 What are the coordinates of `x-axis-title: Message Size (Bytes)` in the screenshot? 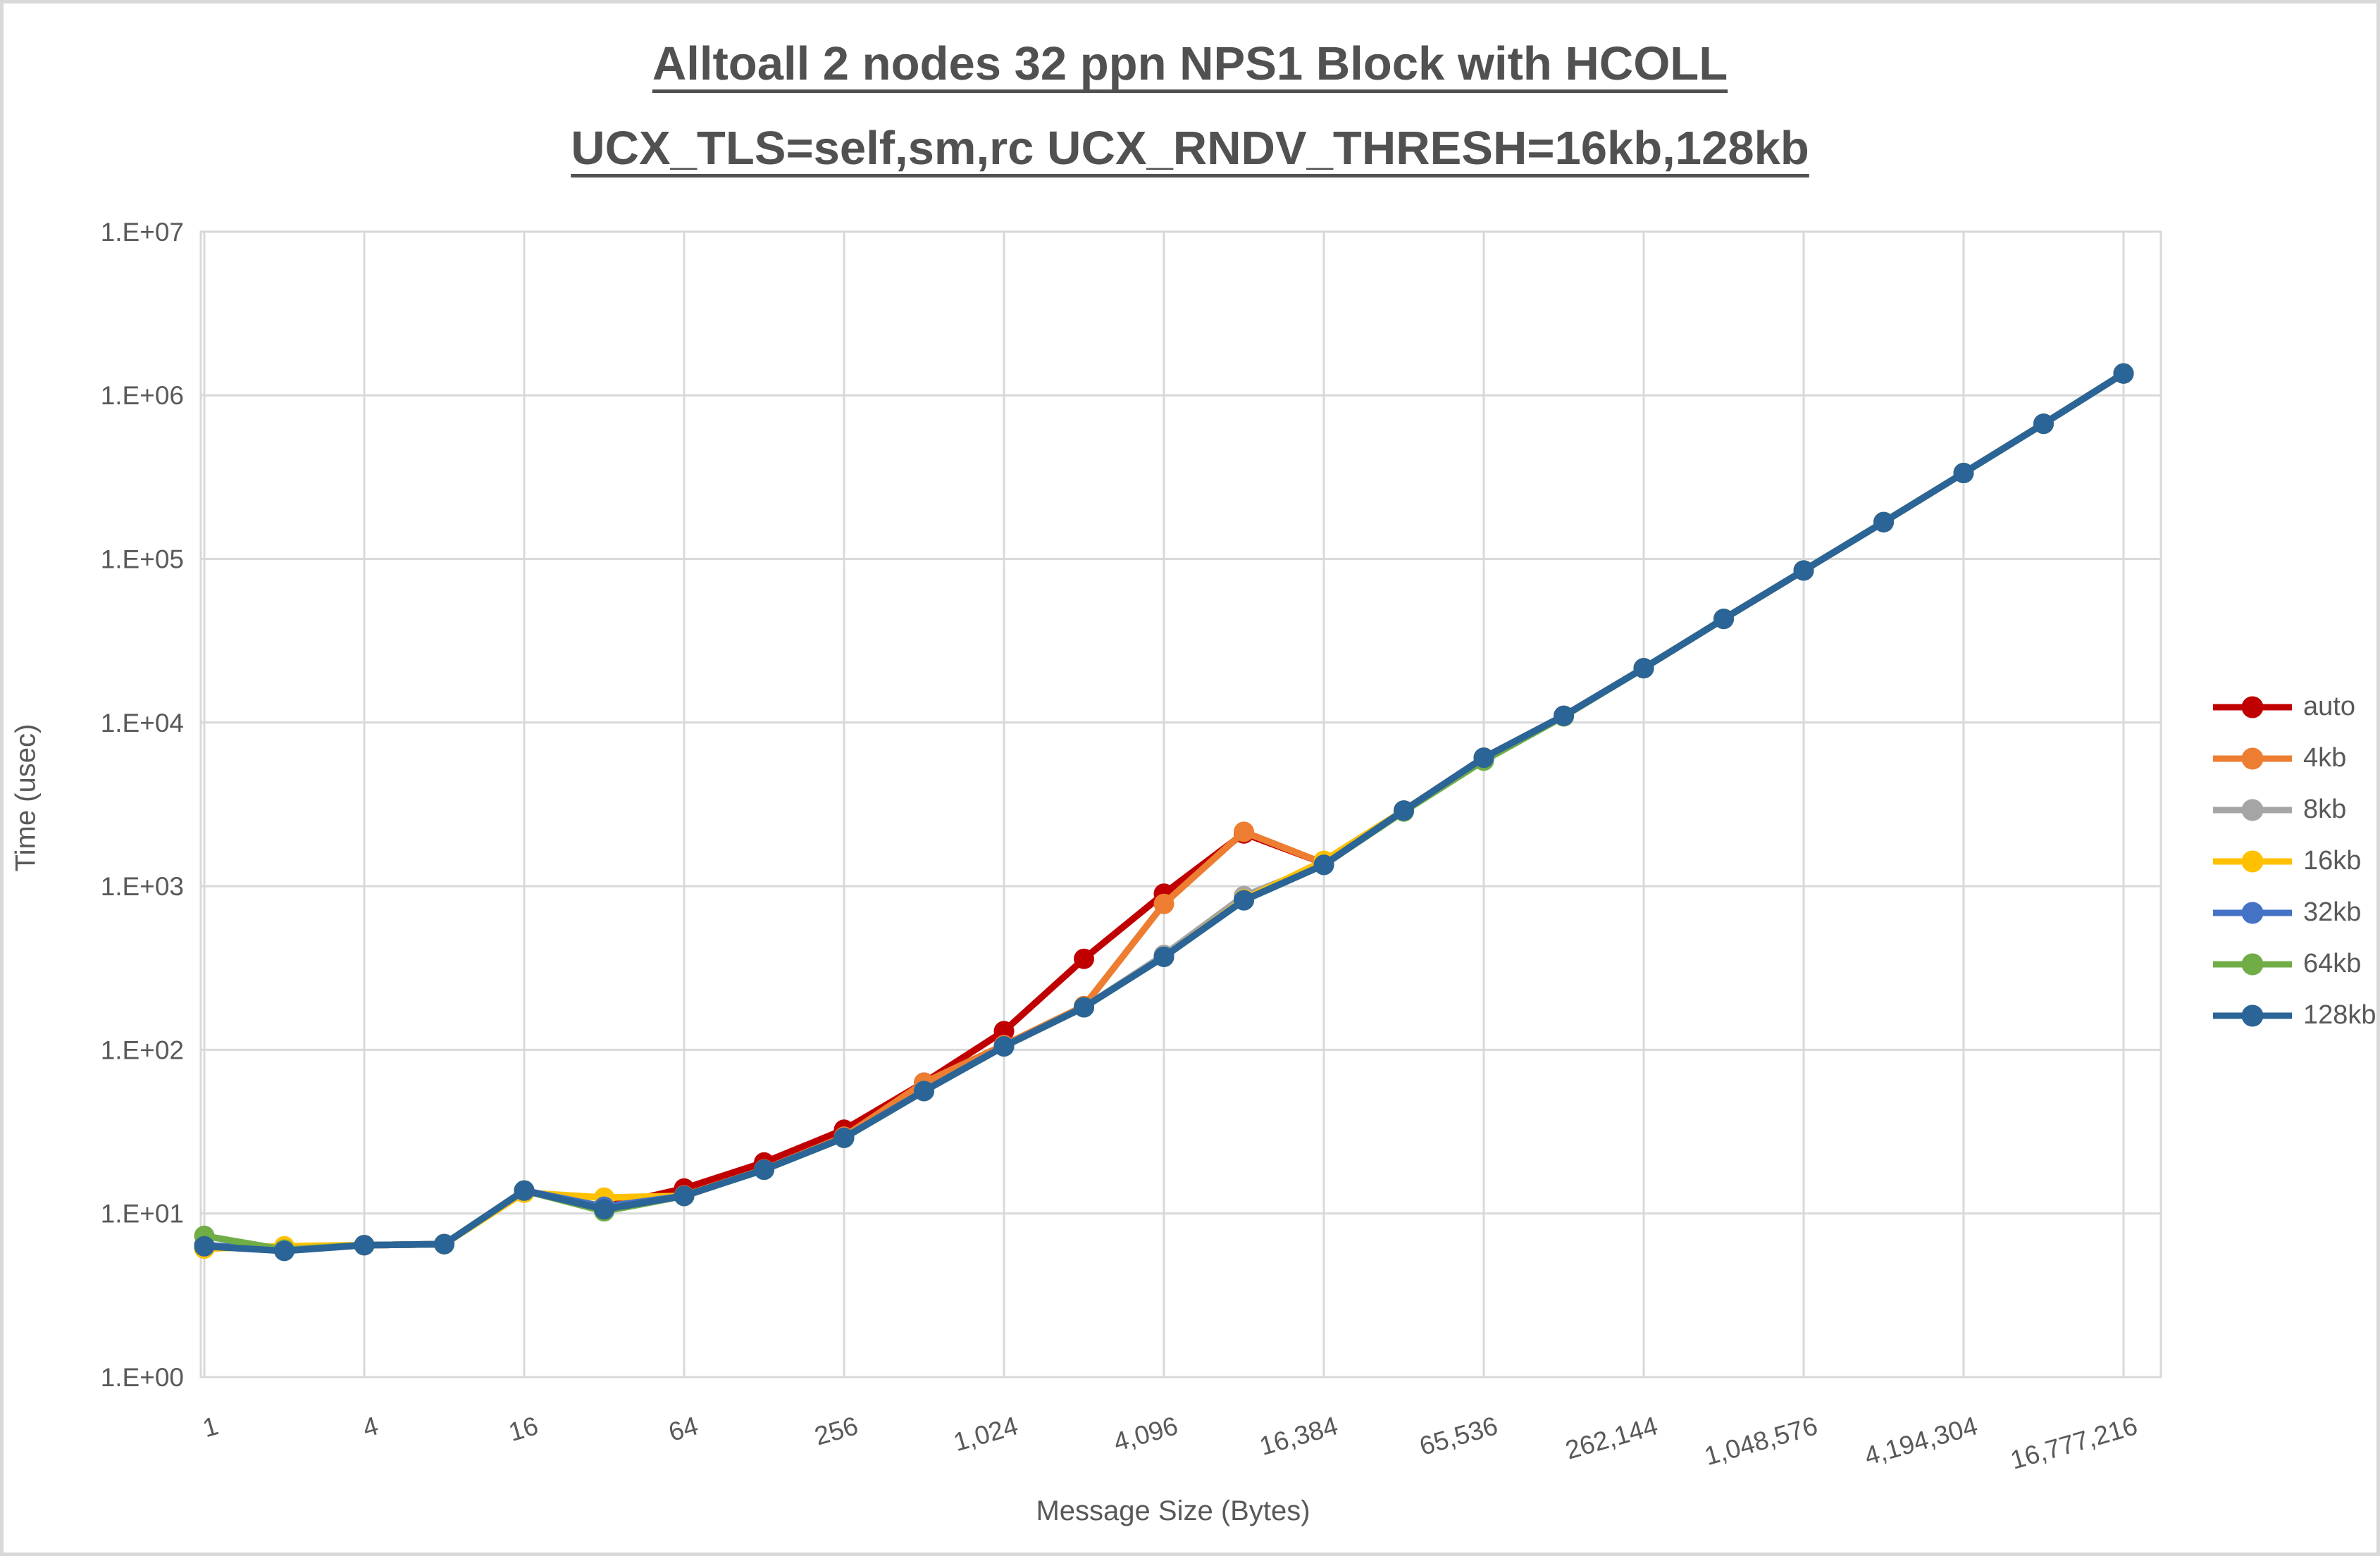 It's located at (1173, 1510).